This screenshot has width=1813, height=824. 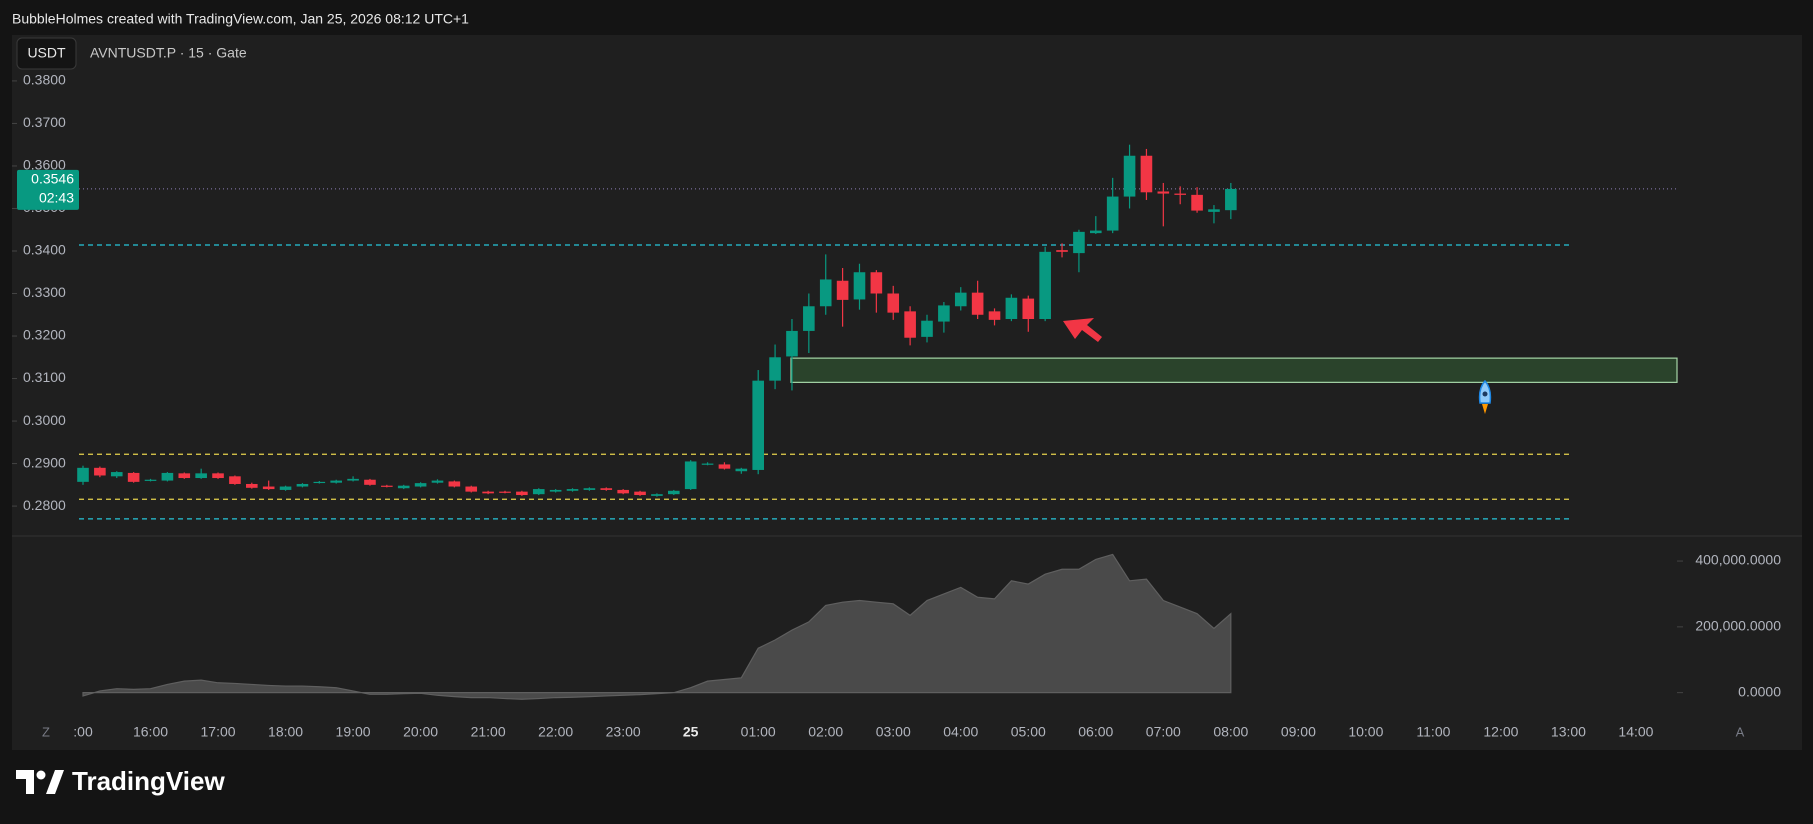 I want to click on x-tick-label: 18:00, so click(x=285, y=732).